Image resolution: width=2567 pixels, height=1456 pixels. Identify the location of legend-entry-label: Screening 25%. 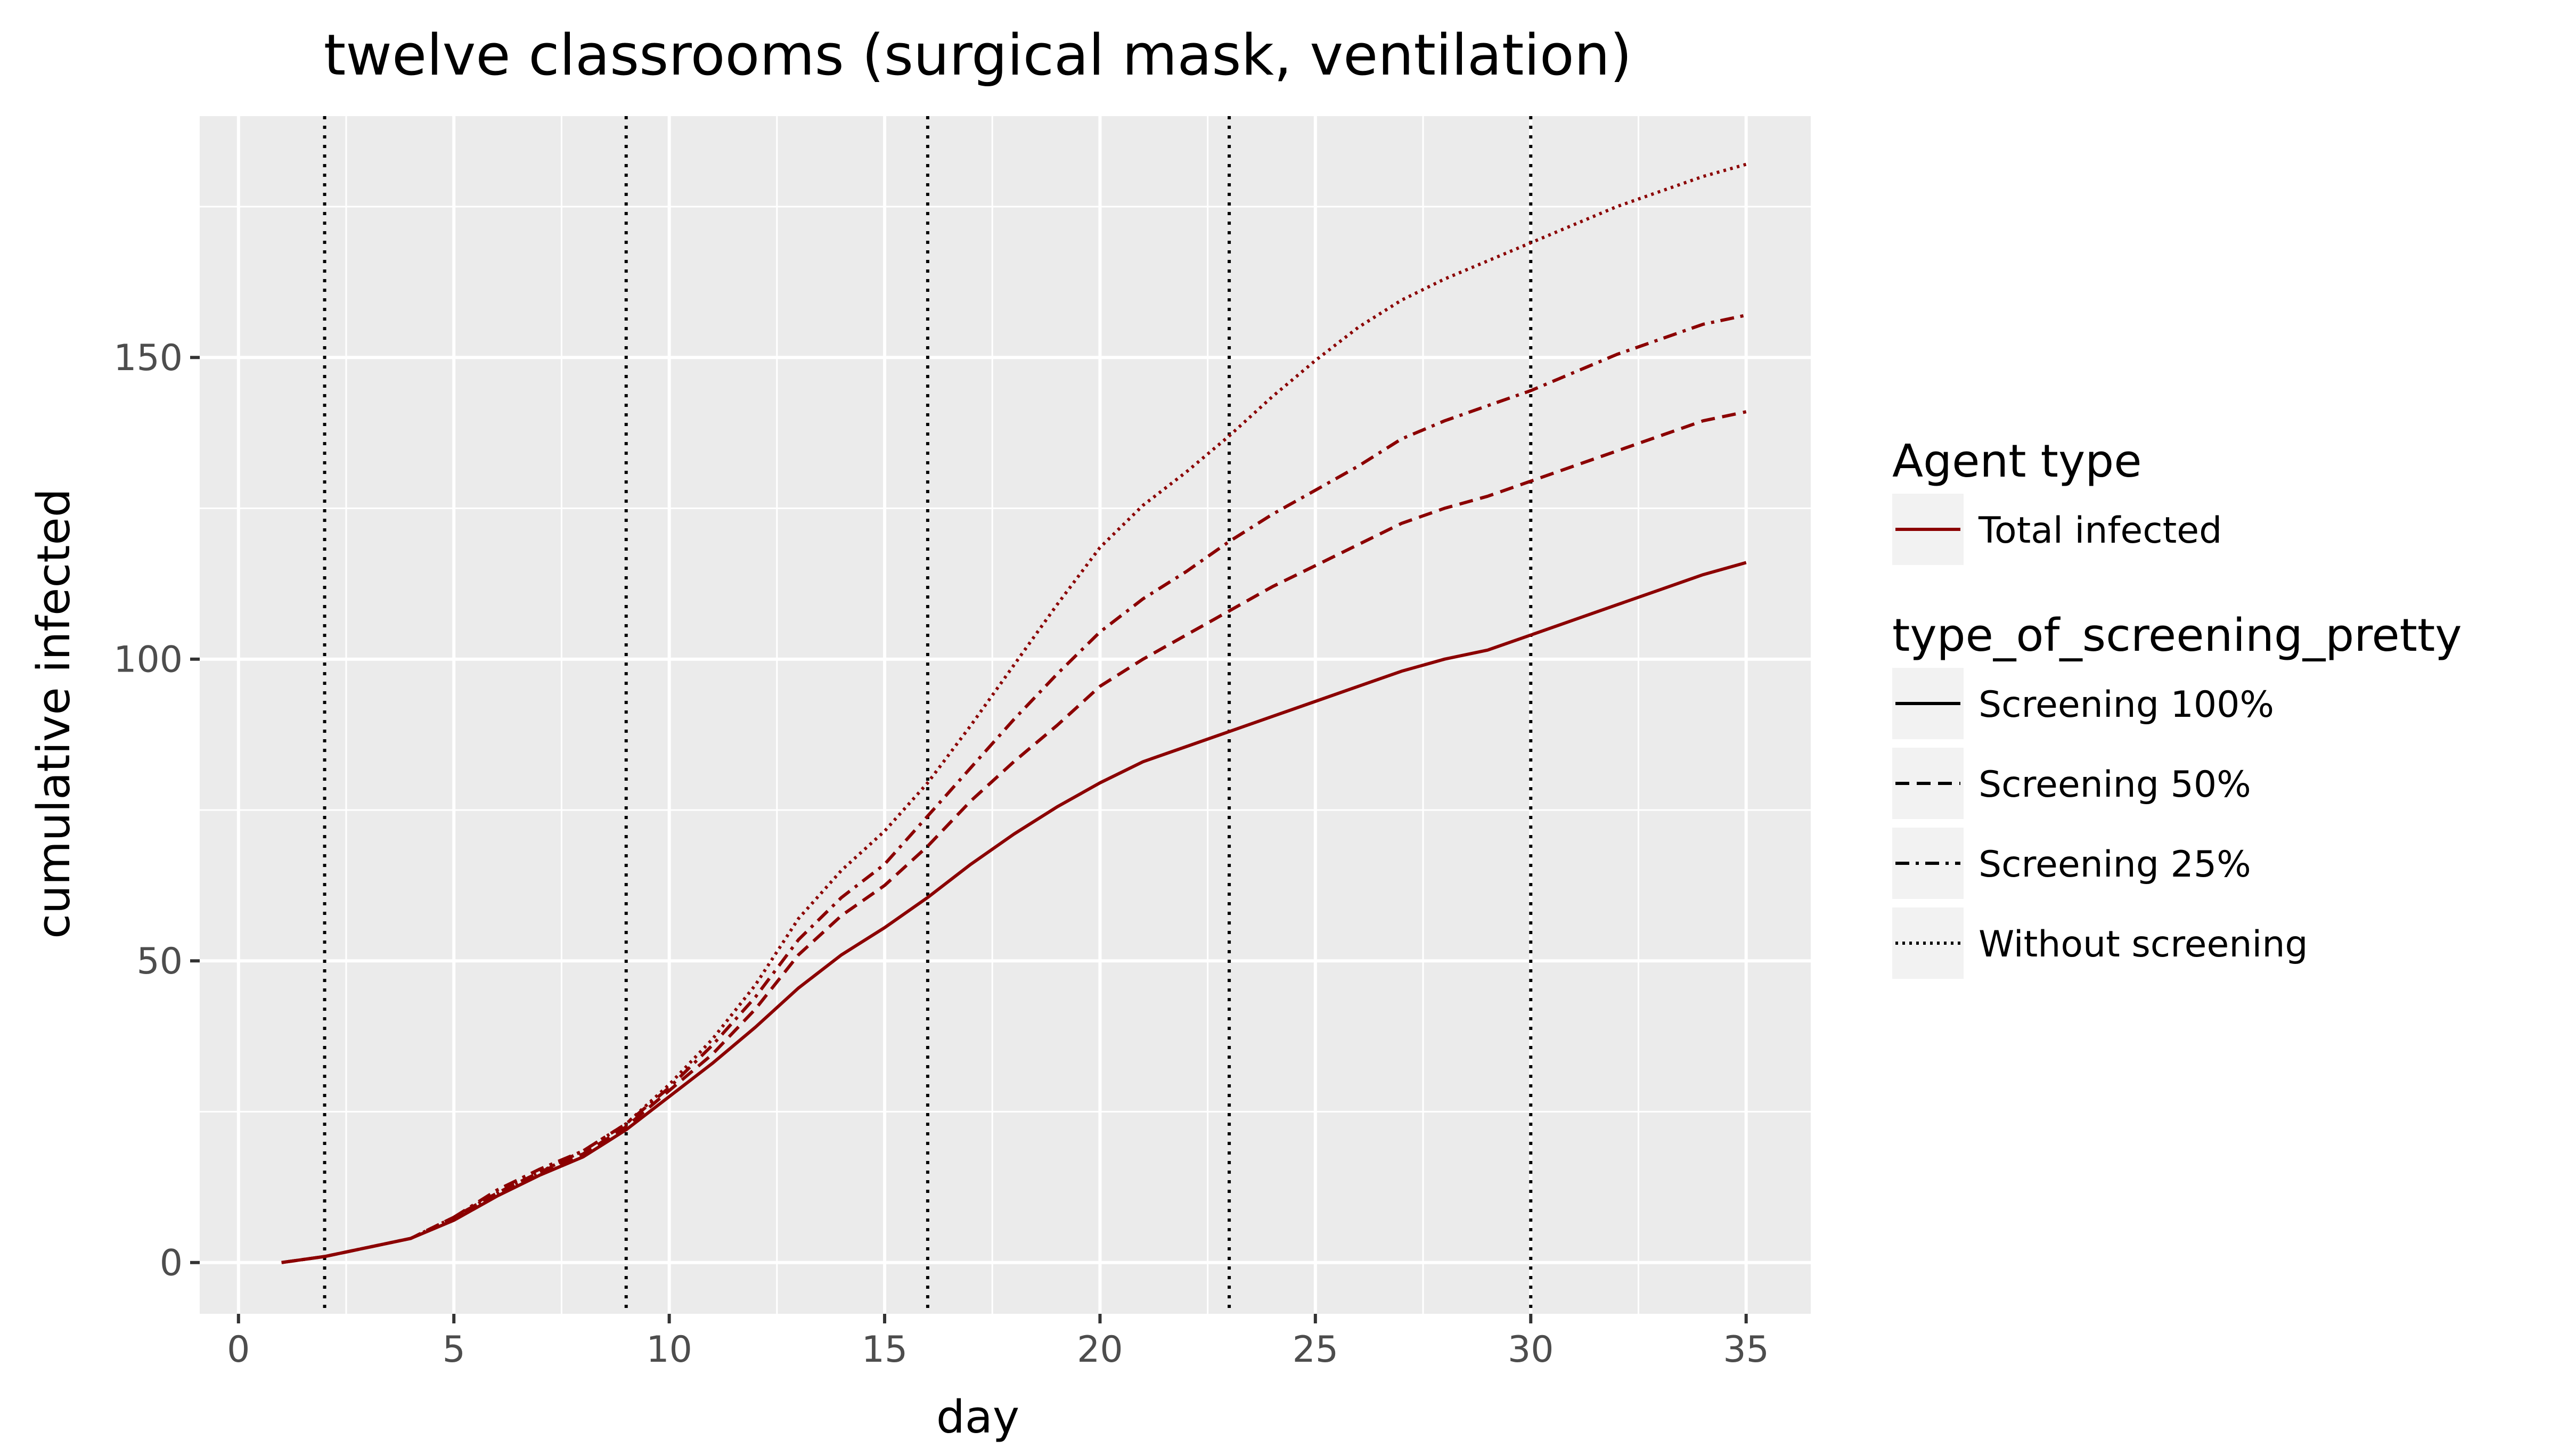
(2115, 865).